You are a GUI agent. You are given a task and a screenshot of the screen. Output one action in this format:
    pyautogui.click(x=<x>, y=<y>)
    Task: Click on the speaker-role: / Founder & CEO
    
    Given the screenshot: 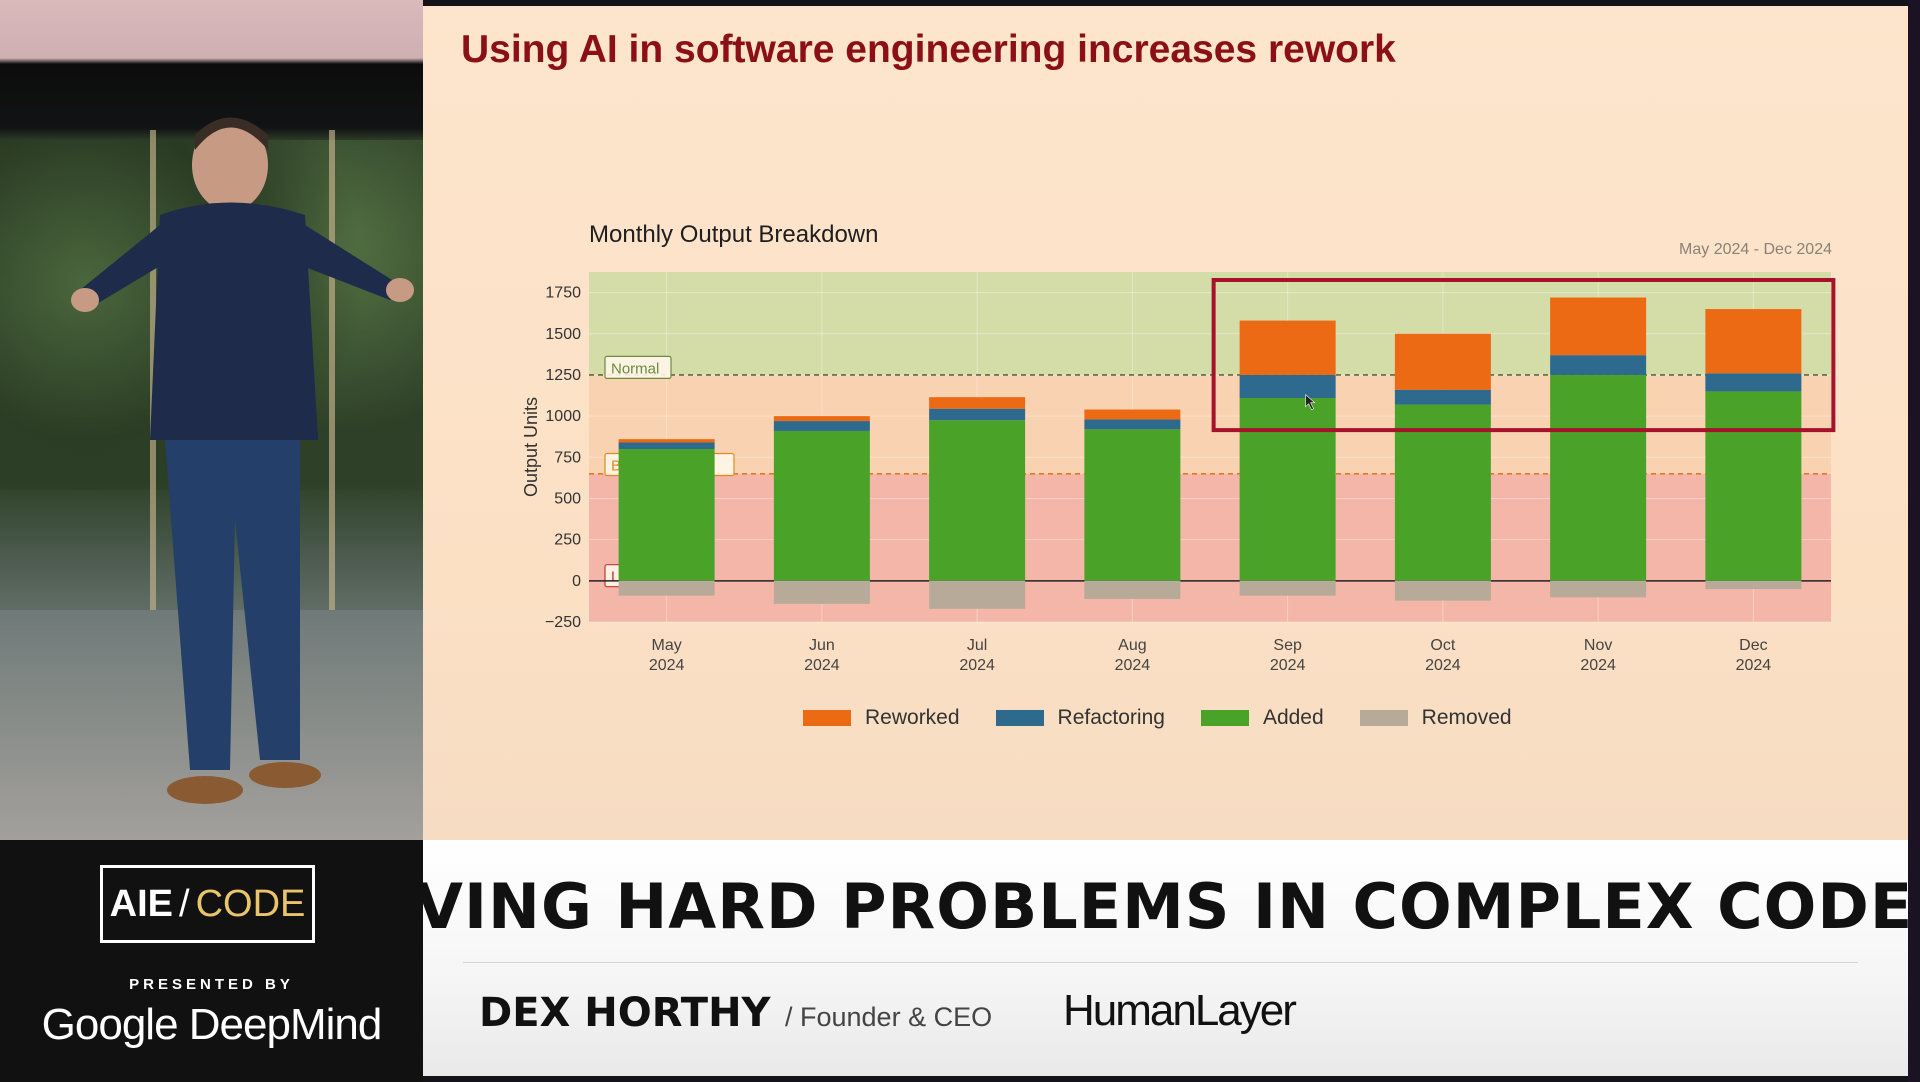 What is the action you would take?
    pyautogui.click(x=889, y=1017)
    